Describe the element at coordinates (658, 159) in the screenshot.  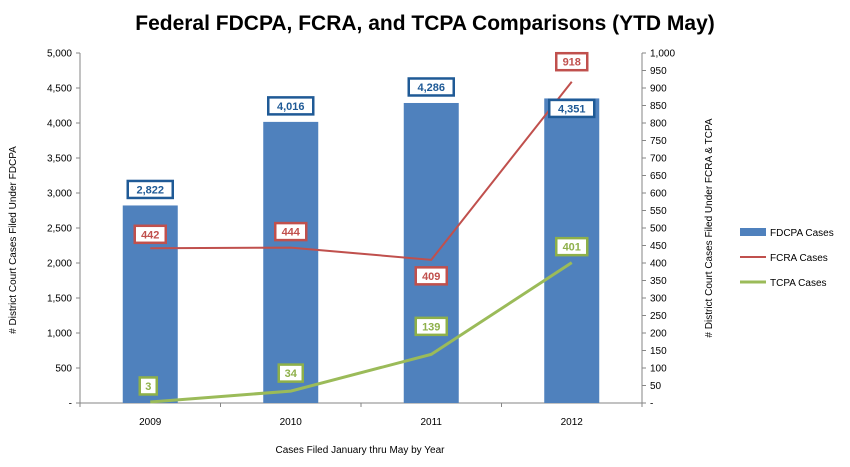
I see `right-tick-label: 700` at that location.